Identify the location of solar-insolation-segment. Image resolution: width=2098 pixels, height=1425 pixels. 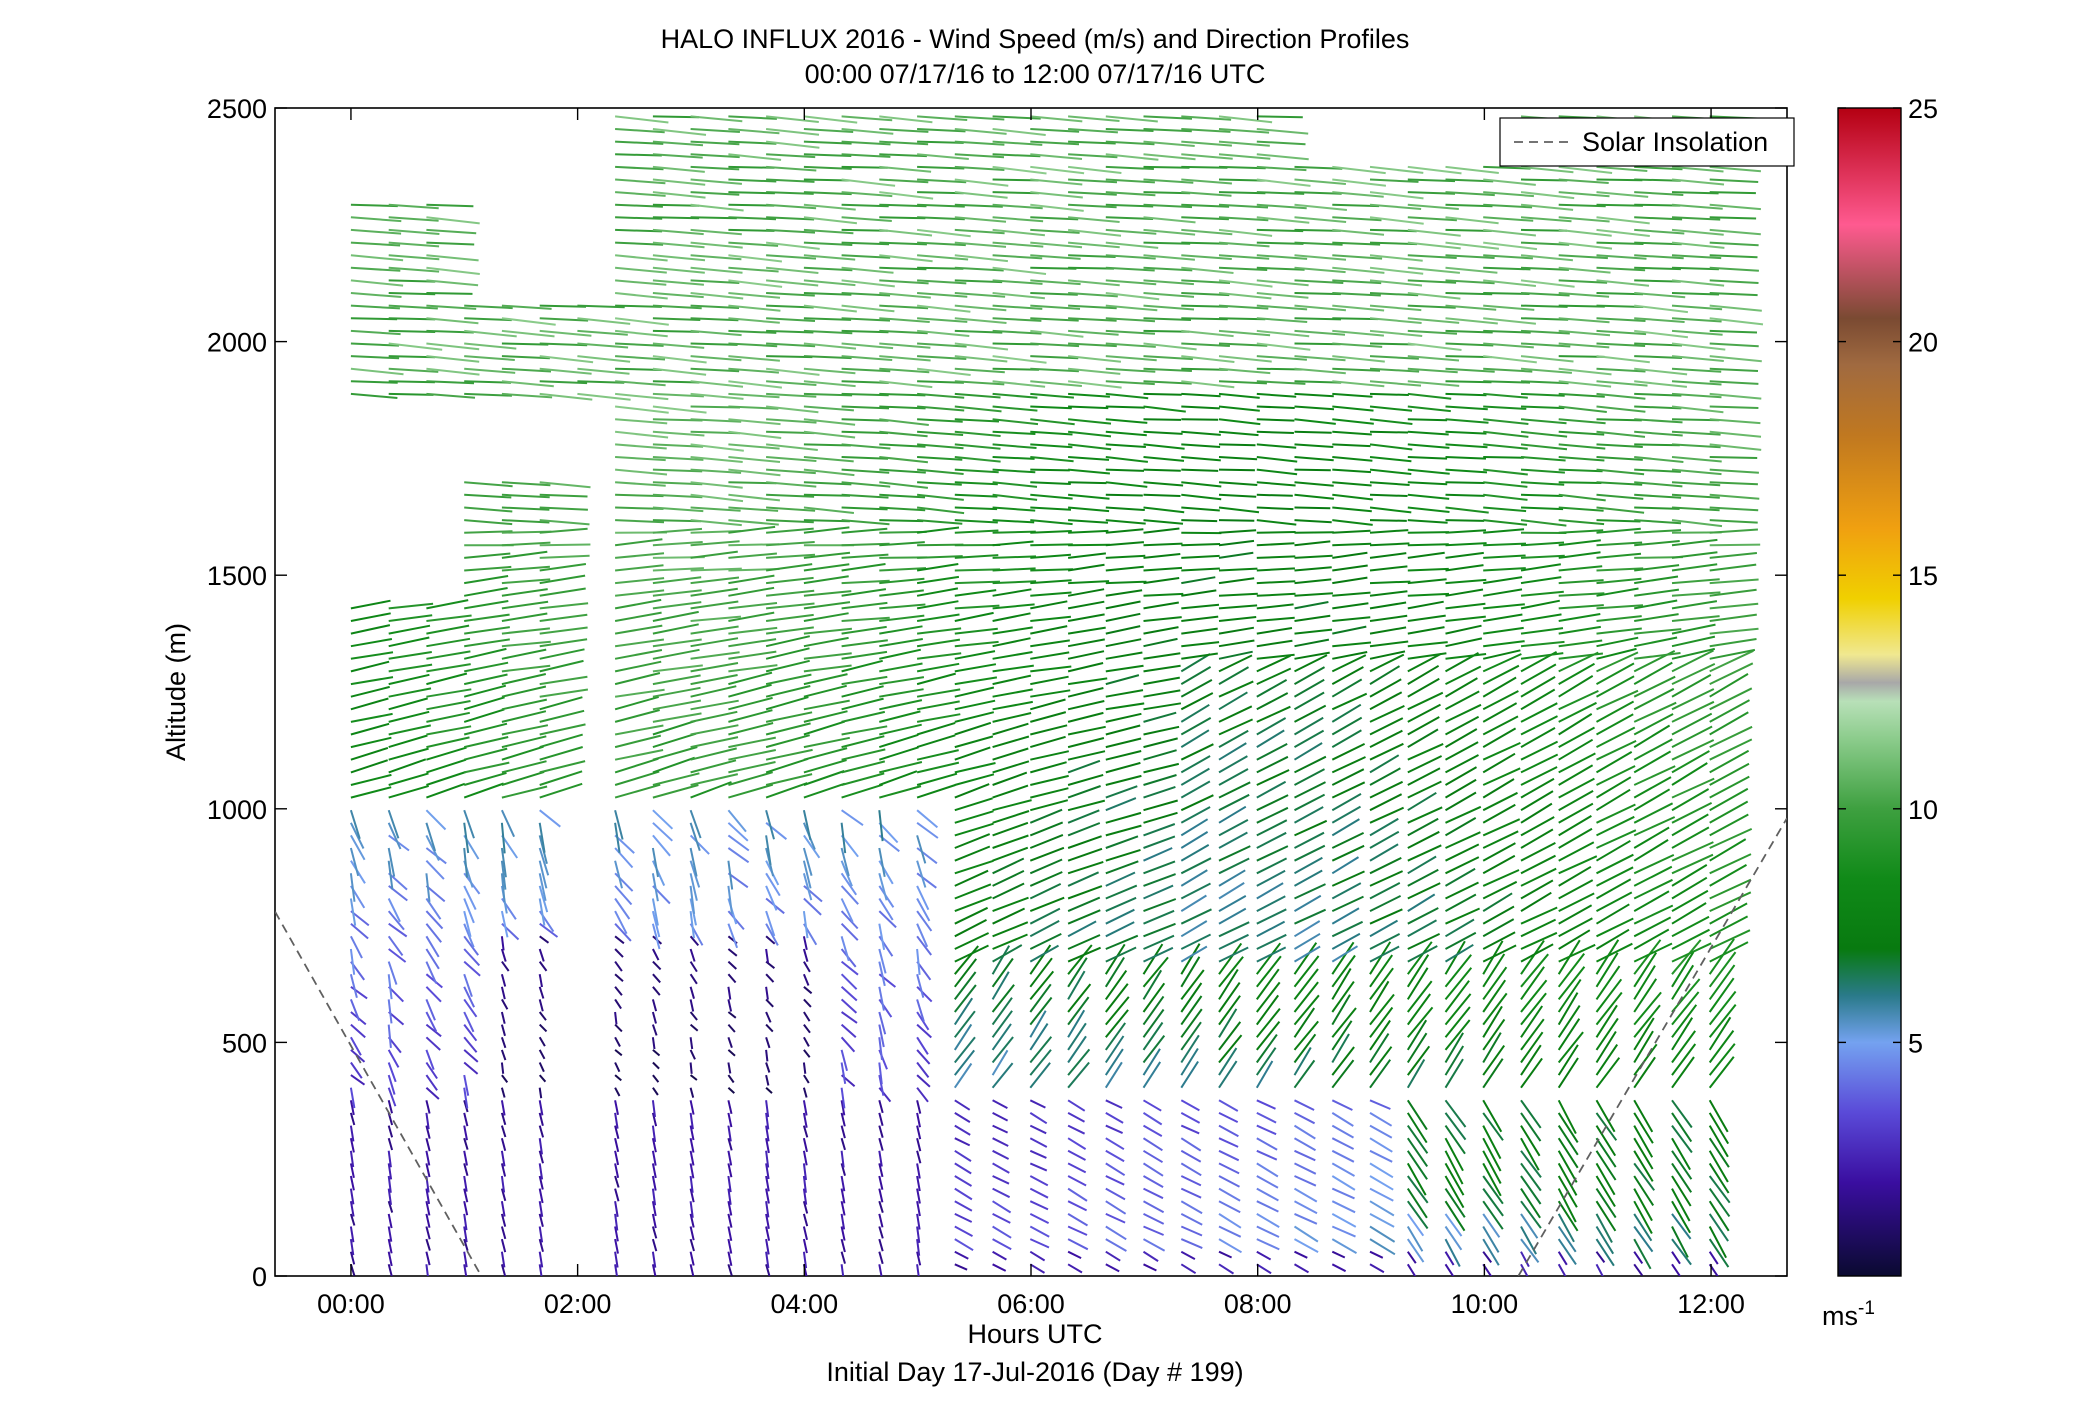
(1652, 1046).